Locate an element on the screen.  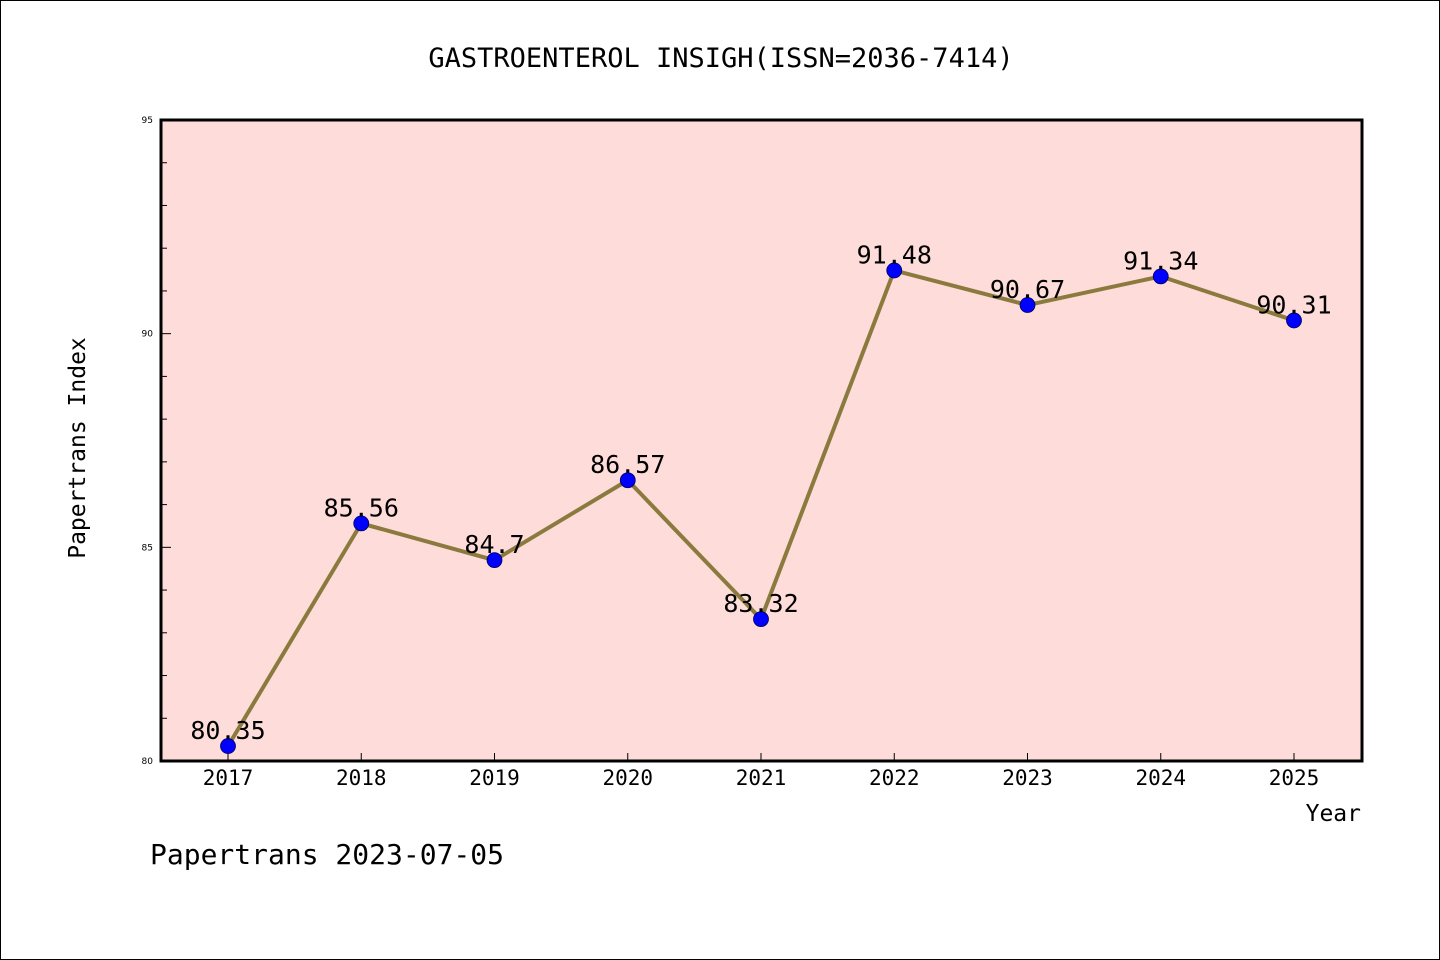
y-tick-label: 80 is located at coordinates (148, 762).